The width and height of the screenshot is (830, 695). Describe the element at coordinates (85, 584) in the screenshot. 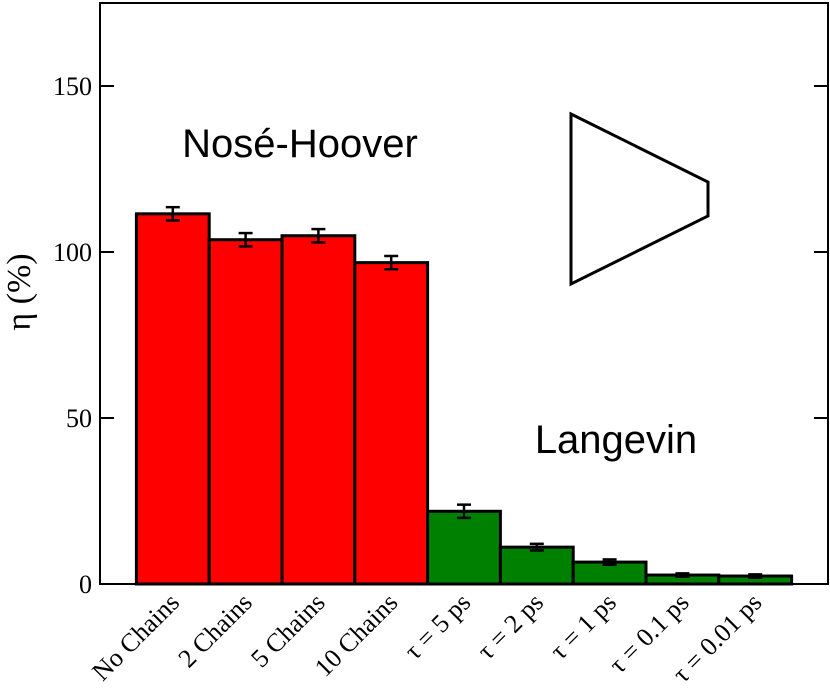

I see `y-tick-label: 0` at that location.